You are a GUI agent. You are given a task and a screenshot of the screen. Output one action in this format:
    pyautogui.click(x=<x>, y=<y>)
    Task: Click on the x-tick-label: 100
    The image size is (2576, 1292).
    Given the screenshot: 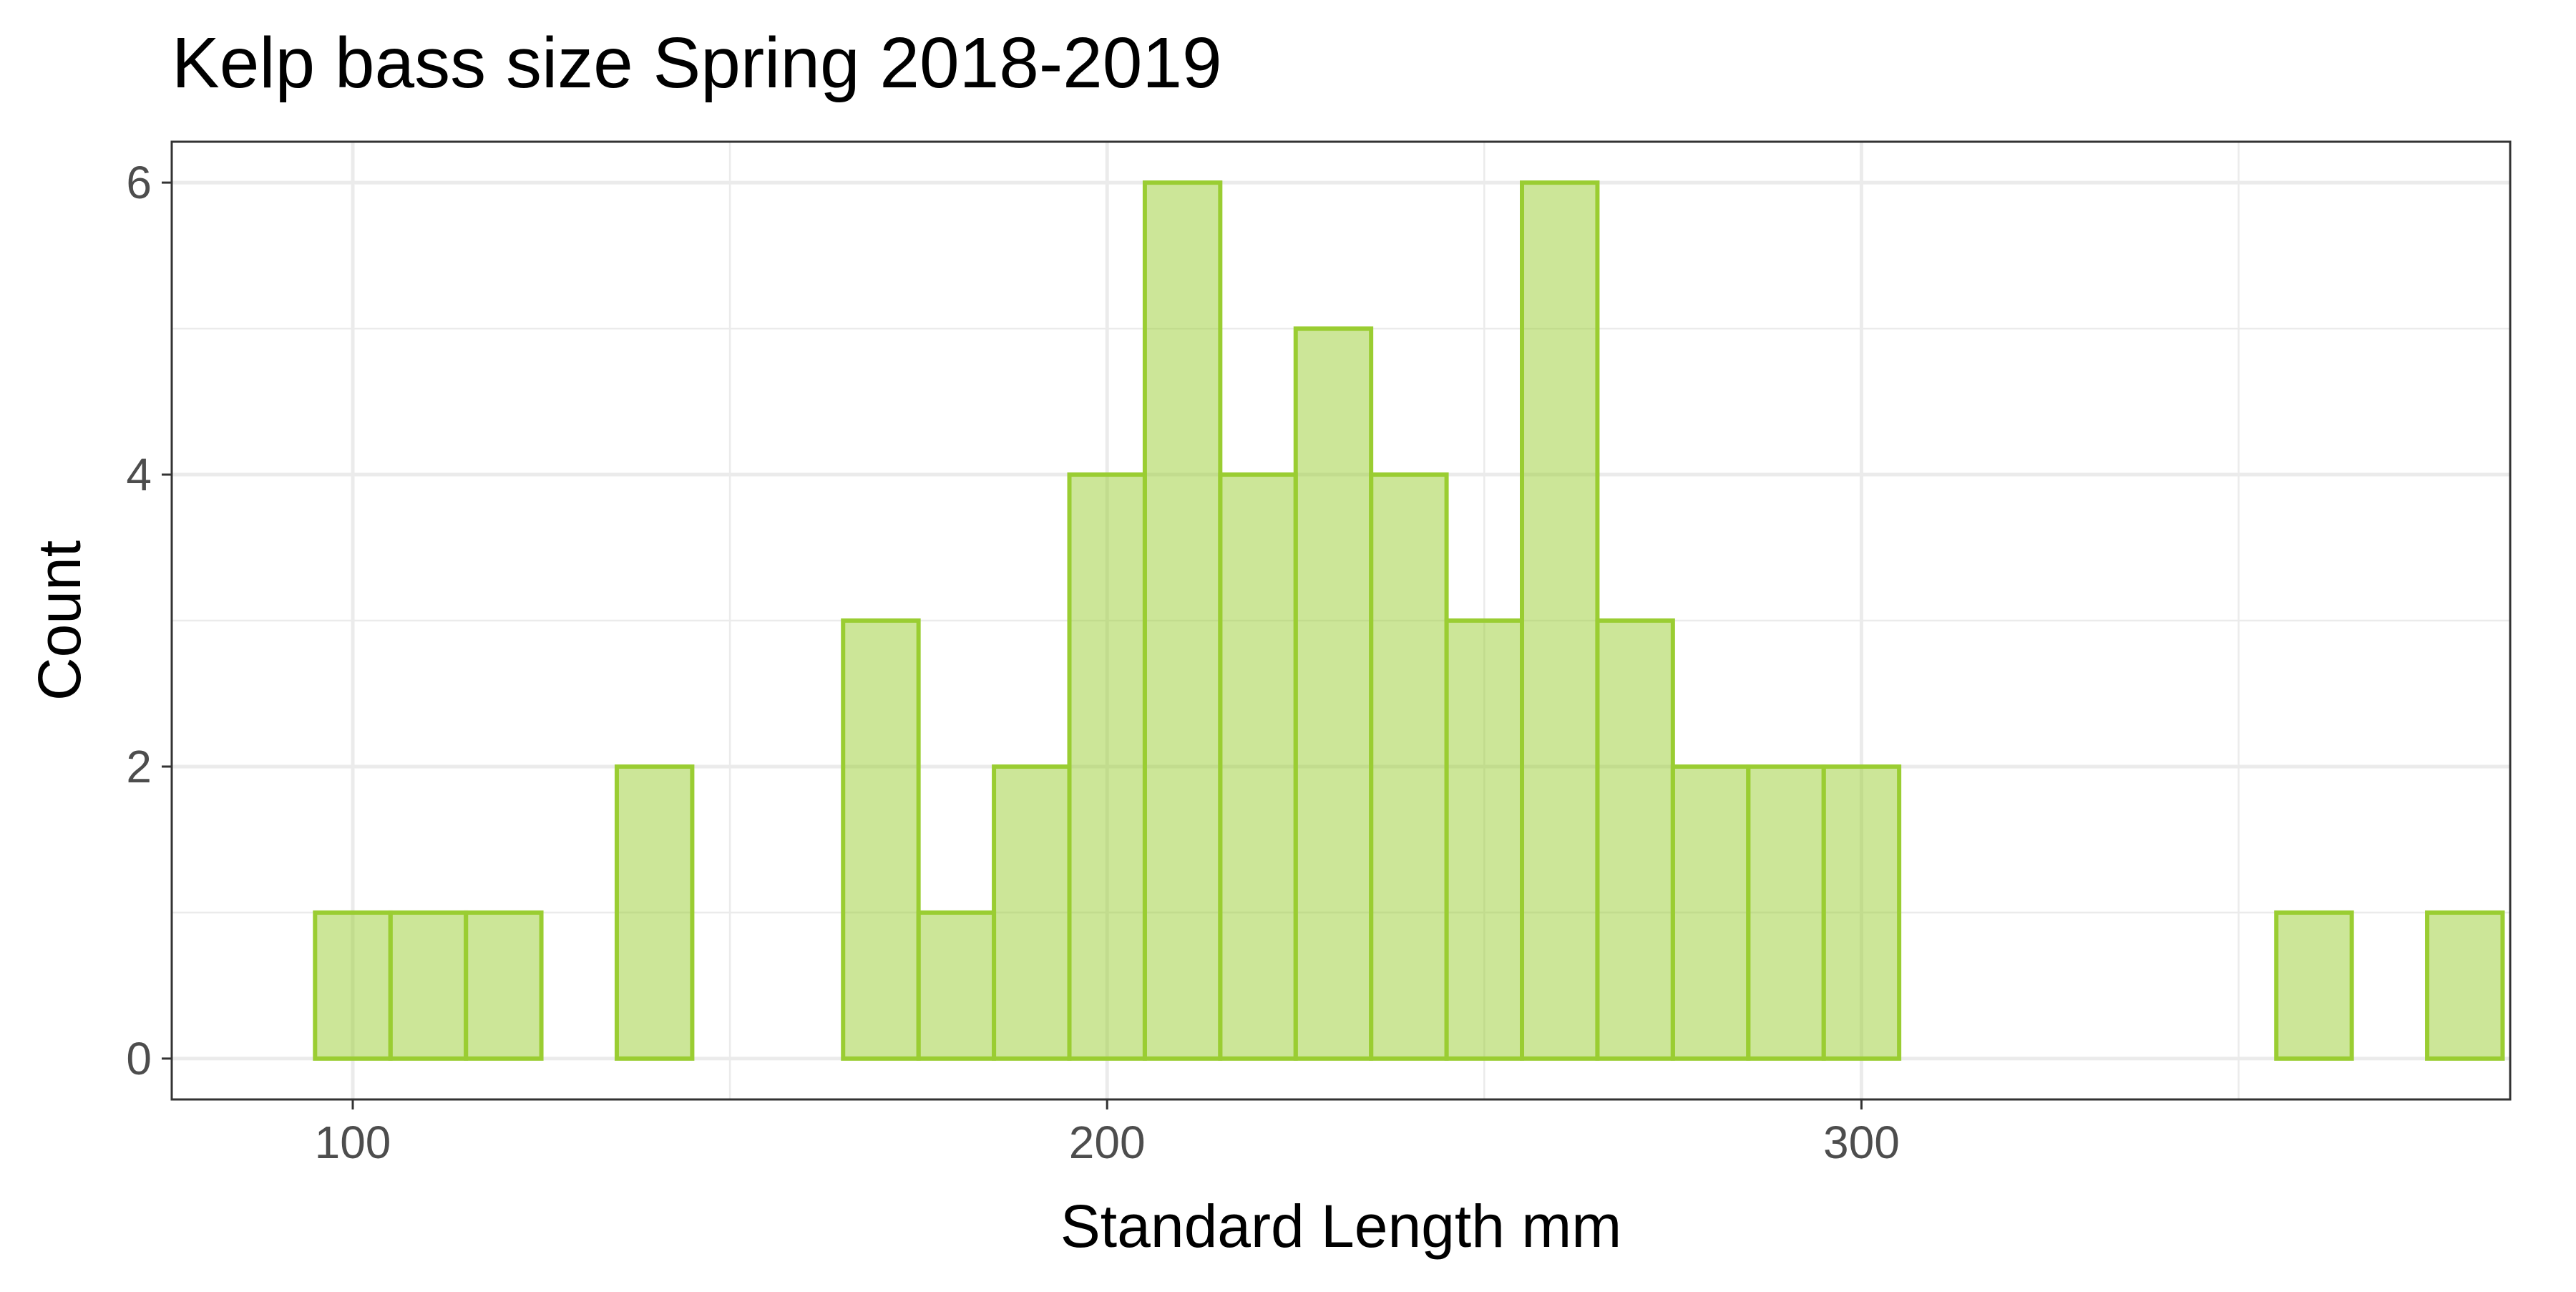 What is the action you would take?
    pyautogui.click(x=353, y=1142)
    